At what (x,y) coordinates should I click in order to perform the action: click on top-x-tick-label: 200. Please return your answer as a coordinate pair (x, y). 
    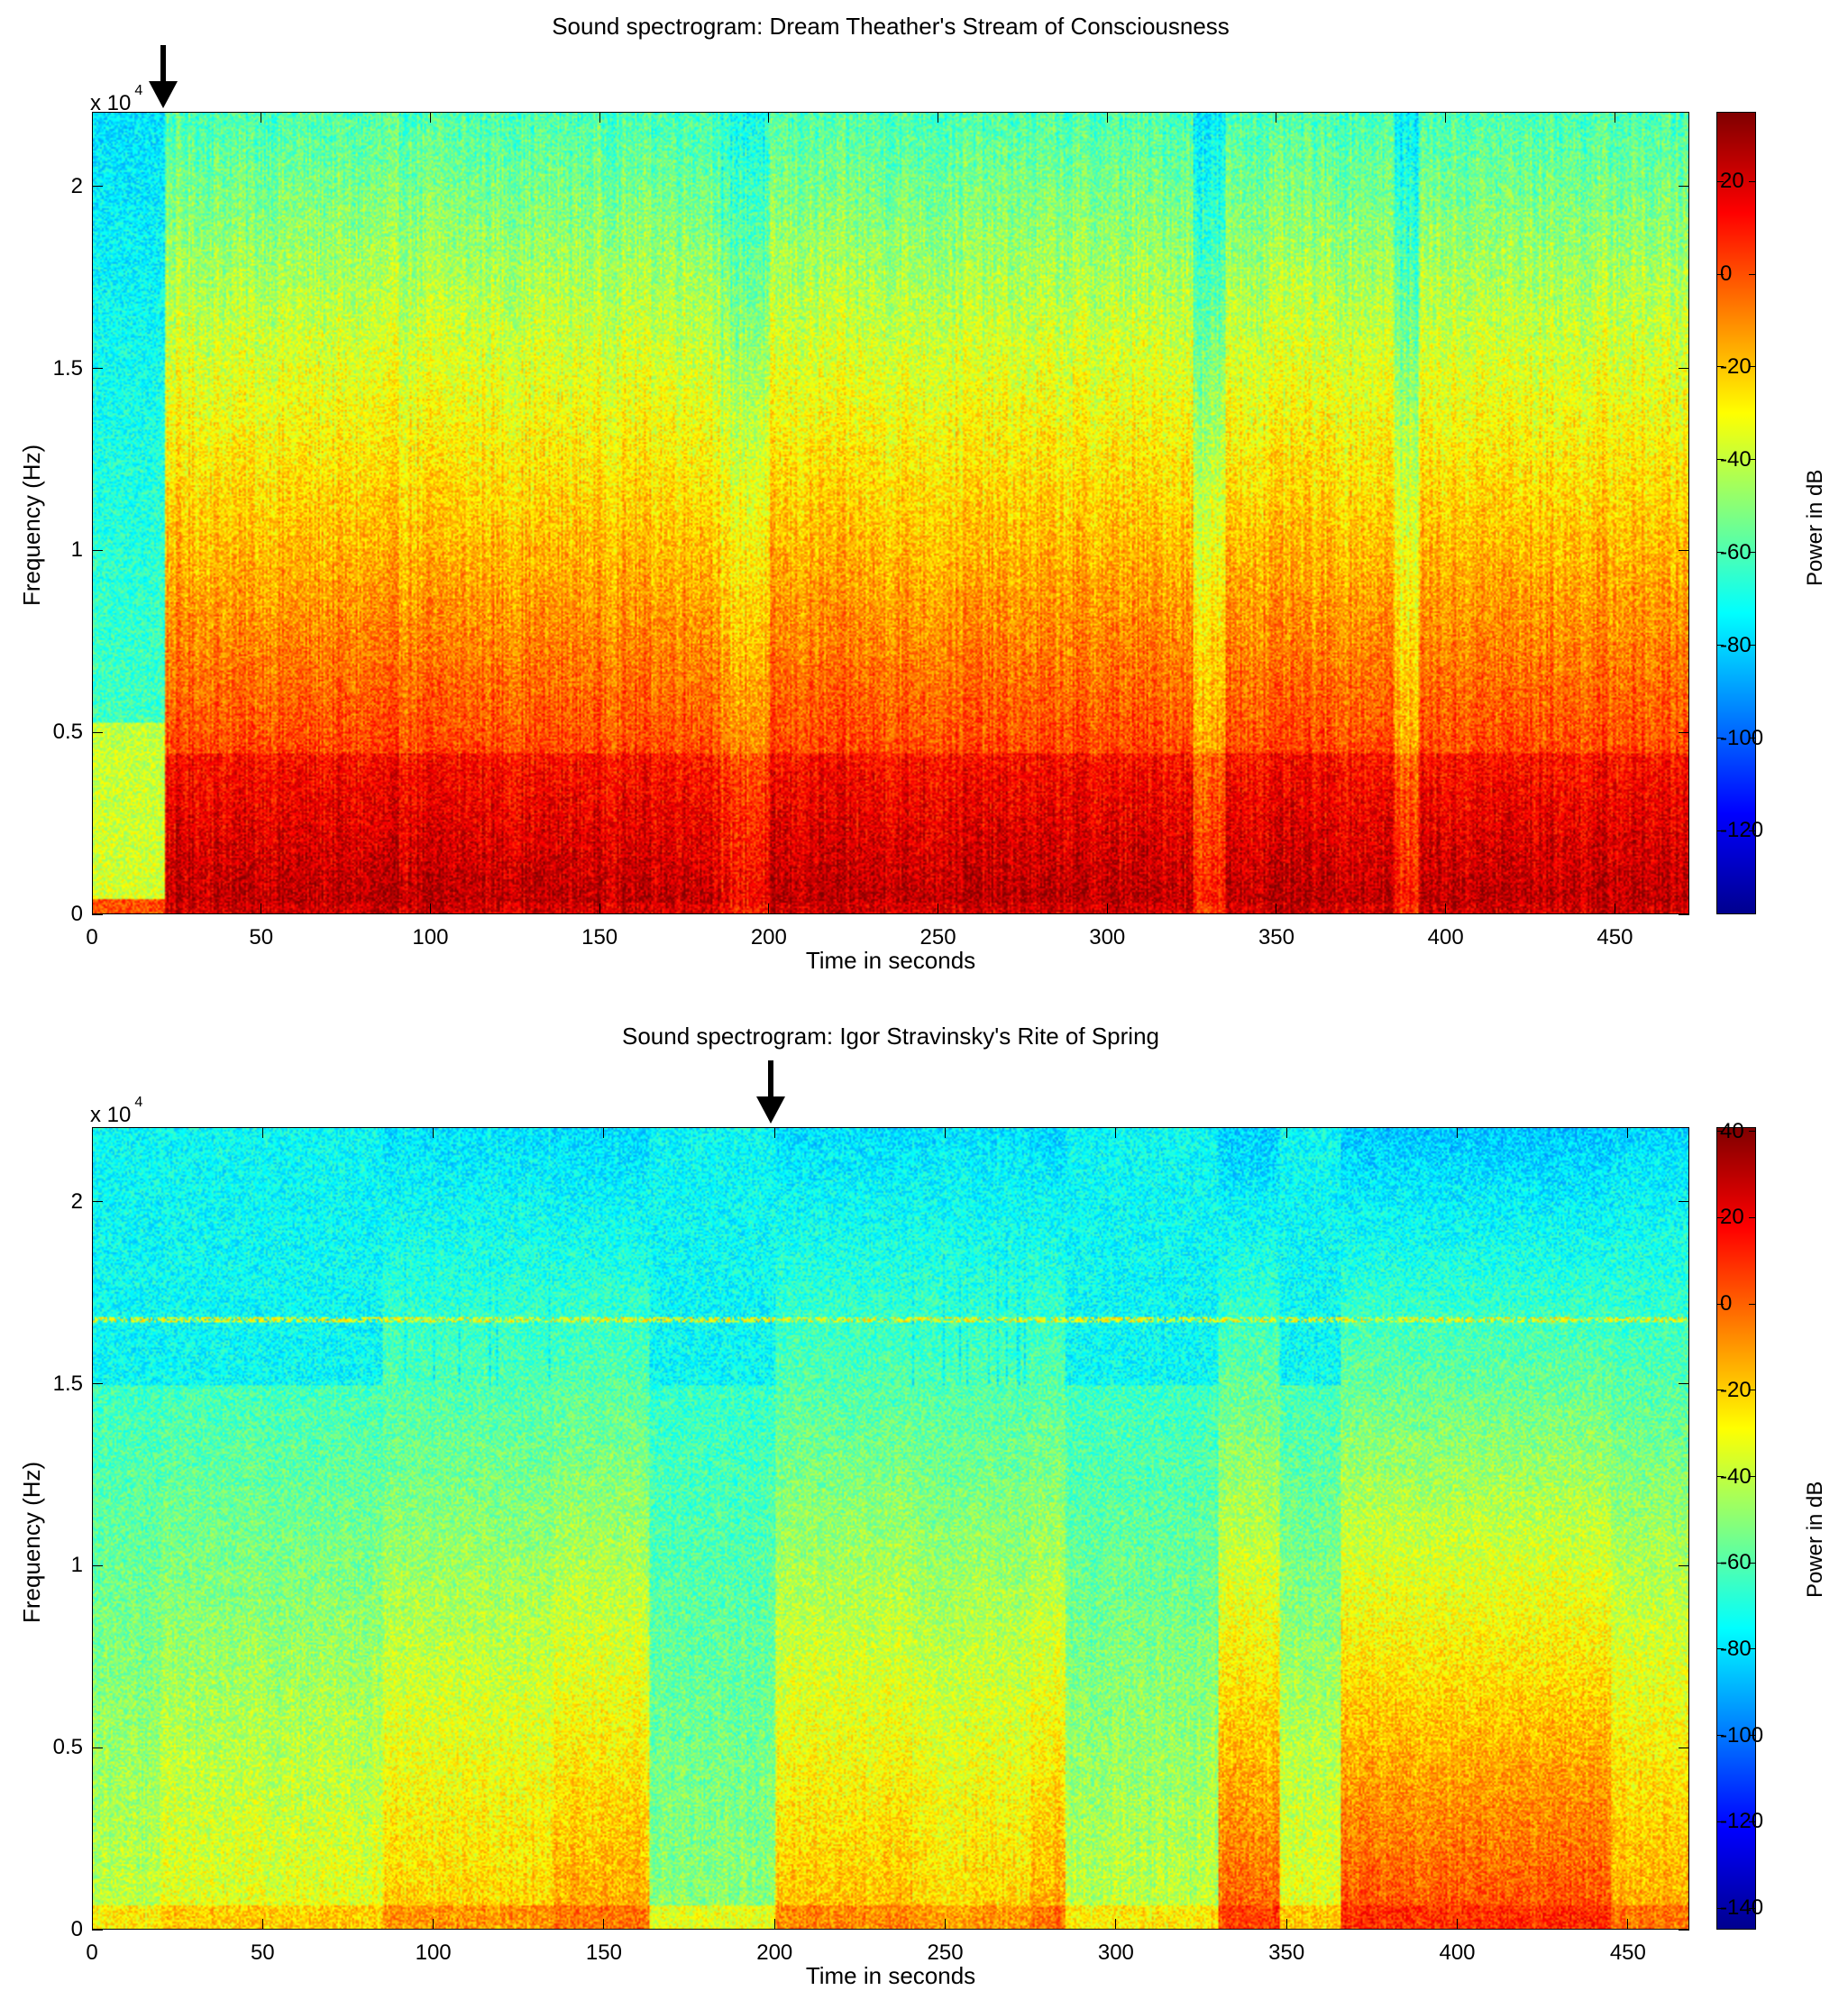
    Looking at the image, I should click on (768, 937).